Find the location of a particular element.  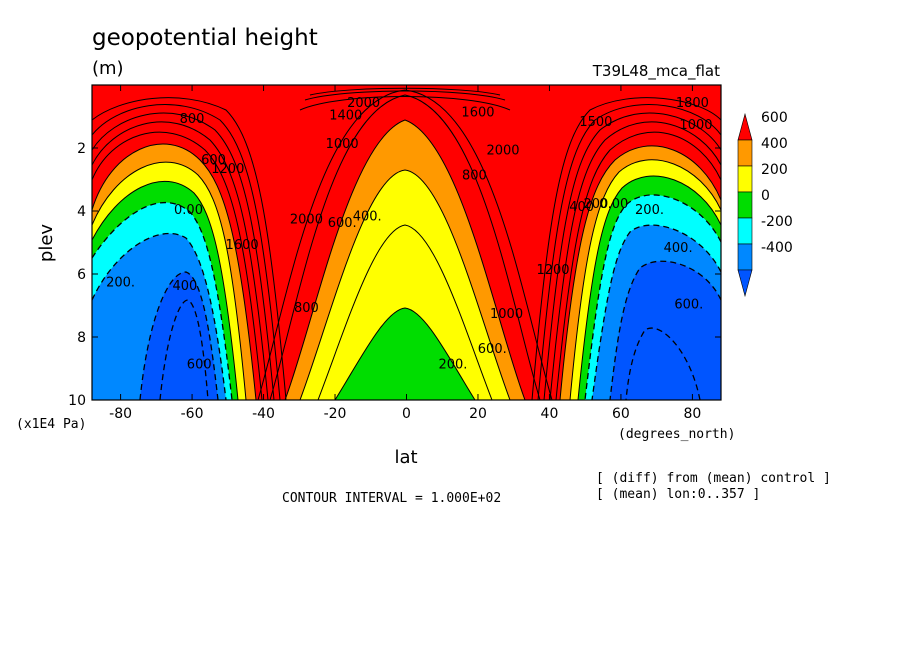

colorbar: 600 400 200 0 -200 -400 is located at coordinates (765, 204).